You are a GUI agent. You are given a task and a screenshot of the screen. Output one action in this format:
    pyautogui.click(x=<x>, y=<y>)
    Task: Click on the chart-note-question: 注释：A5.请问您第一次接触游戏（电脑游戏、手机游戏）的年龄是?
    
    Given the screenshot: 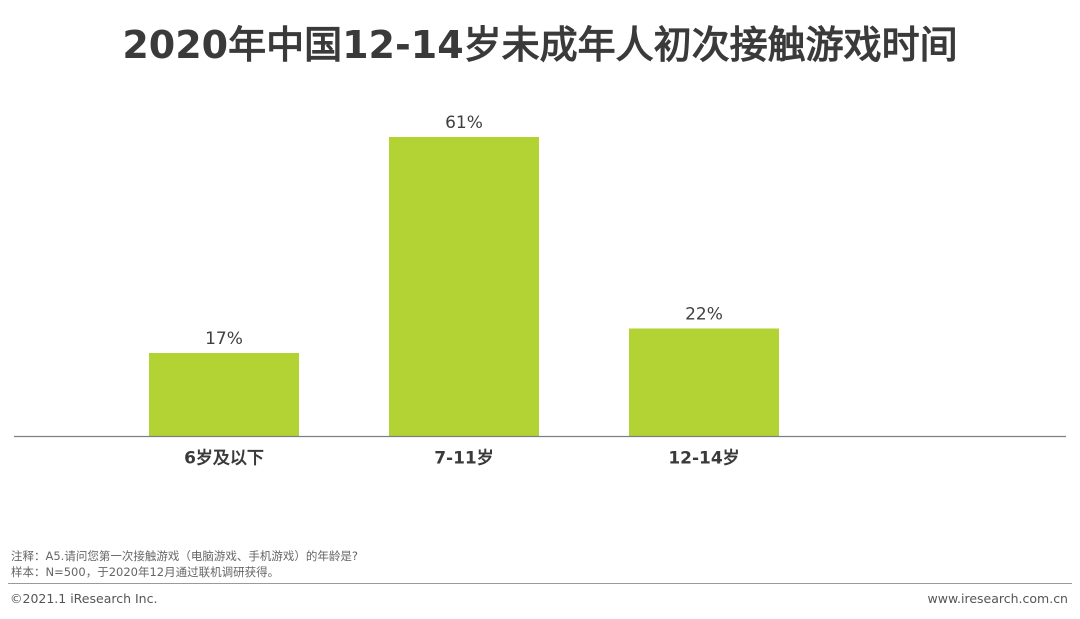 What is the action you would take?
    pyautogui.click(x=184, y=556)
    